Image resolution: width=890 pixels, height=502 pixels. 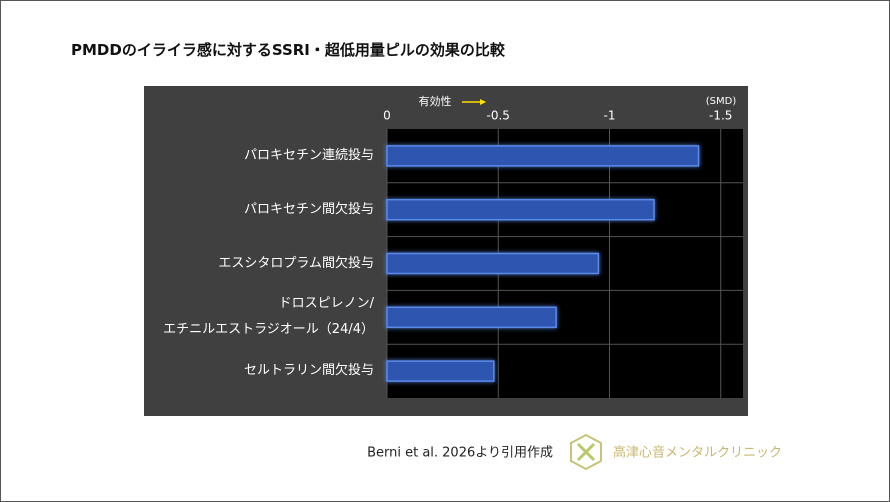 What do you see at coordinates (296, 263) in the screenshot?
I see `category-label: エスシタロプラム間欠投与` at bounding box center [296, 263].